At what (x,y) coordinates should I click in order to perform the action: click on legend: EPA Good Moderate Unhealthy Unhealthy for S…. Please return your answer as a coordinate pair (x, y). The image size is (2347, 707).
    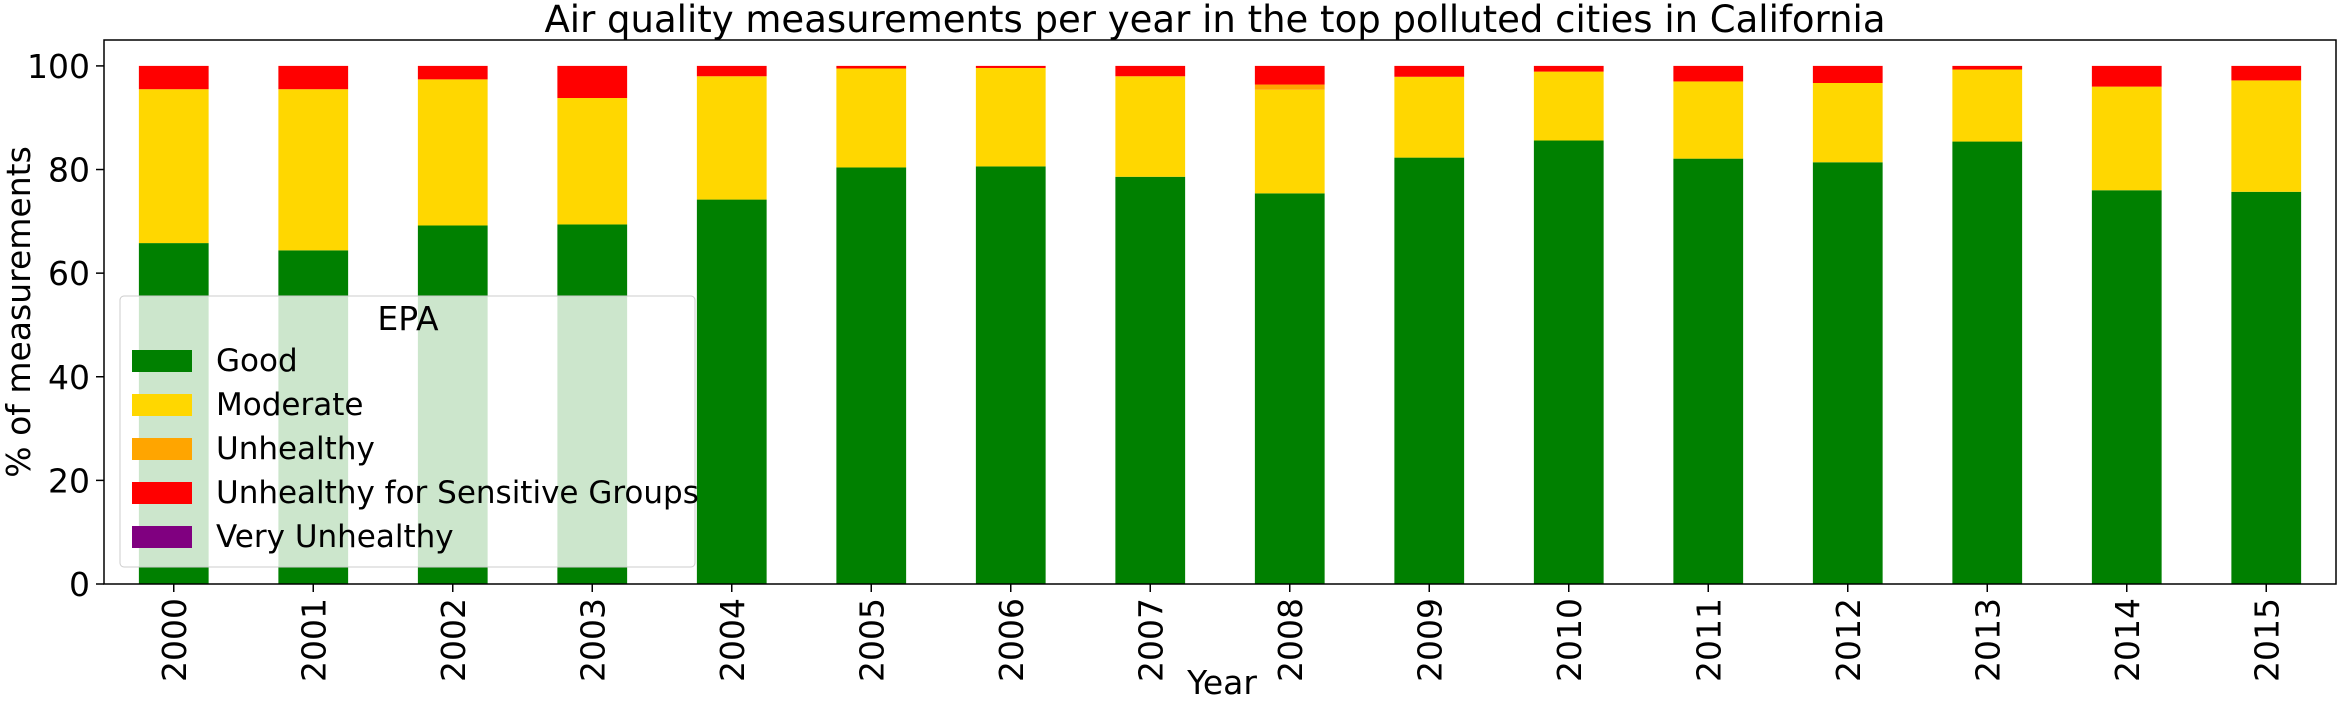
    Looking at the image, I should click on (409, 431).